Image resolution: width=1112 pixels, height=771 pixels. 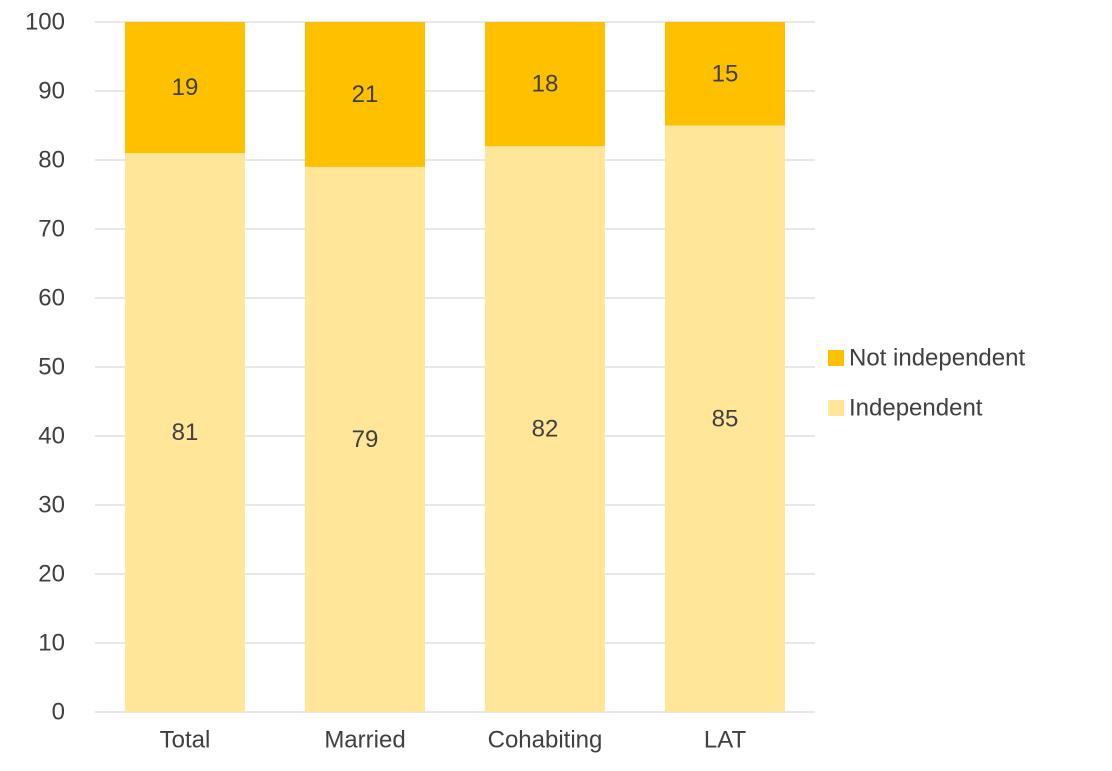 I want to click on data-label-independent: 85, so click(x=725, y=418).